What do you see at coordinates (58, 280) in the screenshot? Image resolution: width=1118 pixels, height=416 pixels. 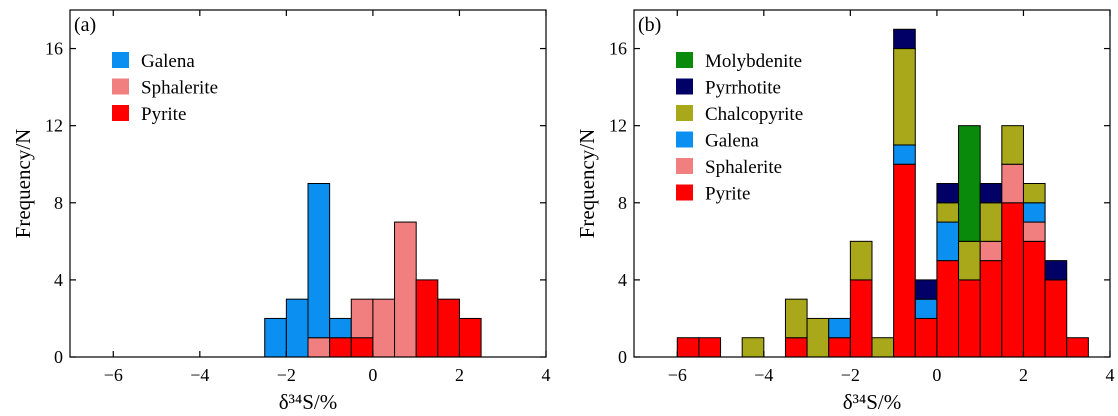 I see `panel-a-y-tick-label: 4` at bounding box center [58, 280].